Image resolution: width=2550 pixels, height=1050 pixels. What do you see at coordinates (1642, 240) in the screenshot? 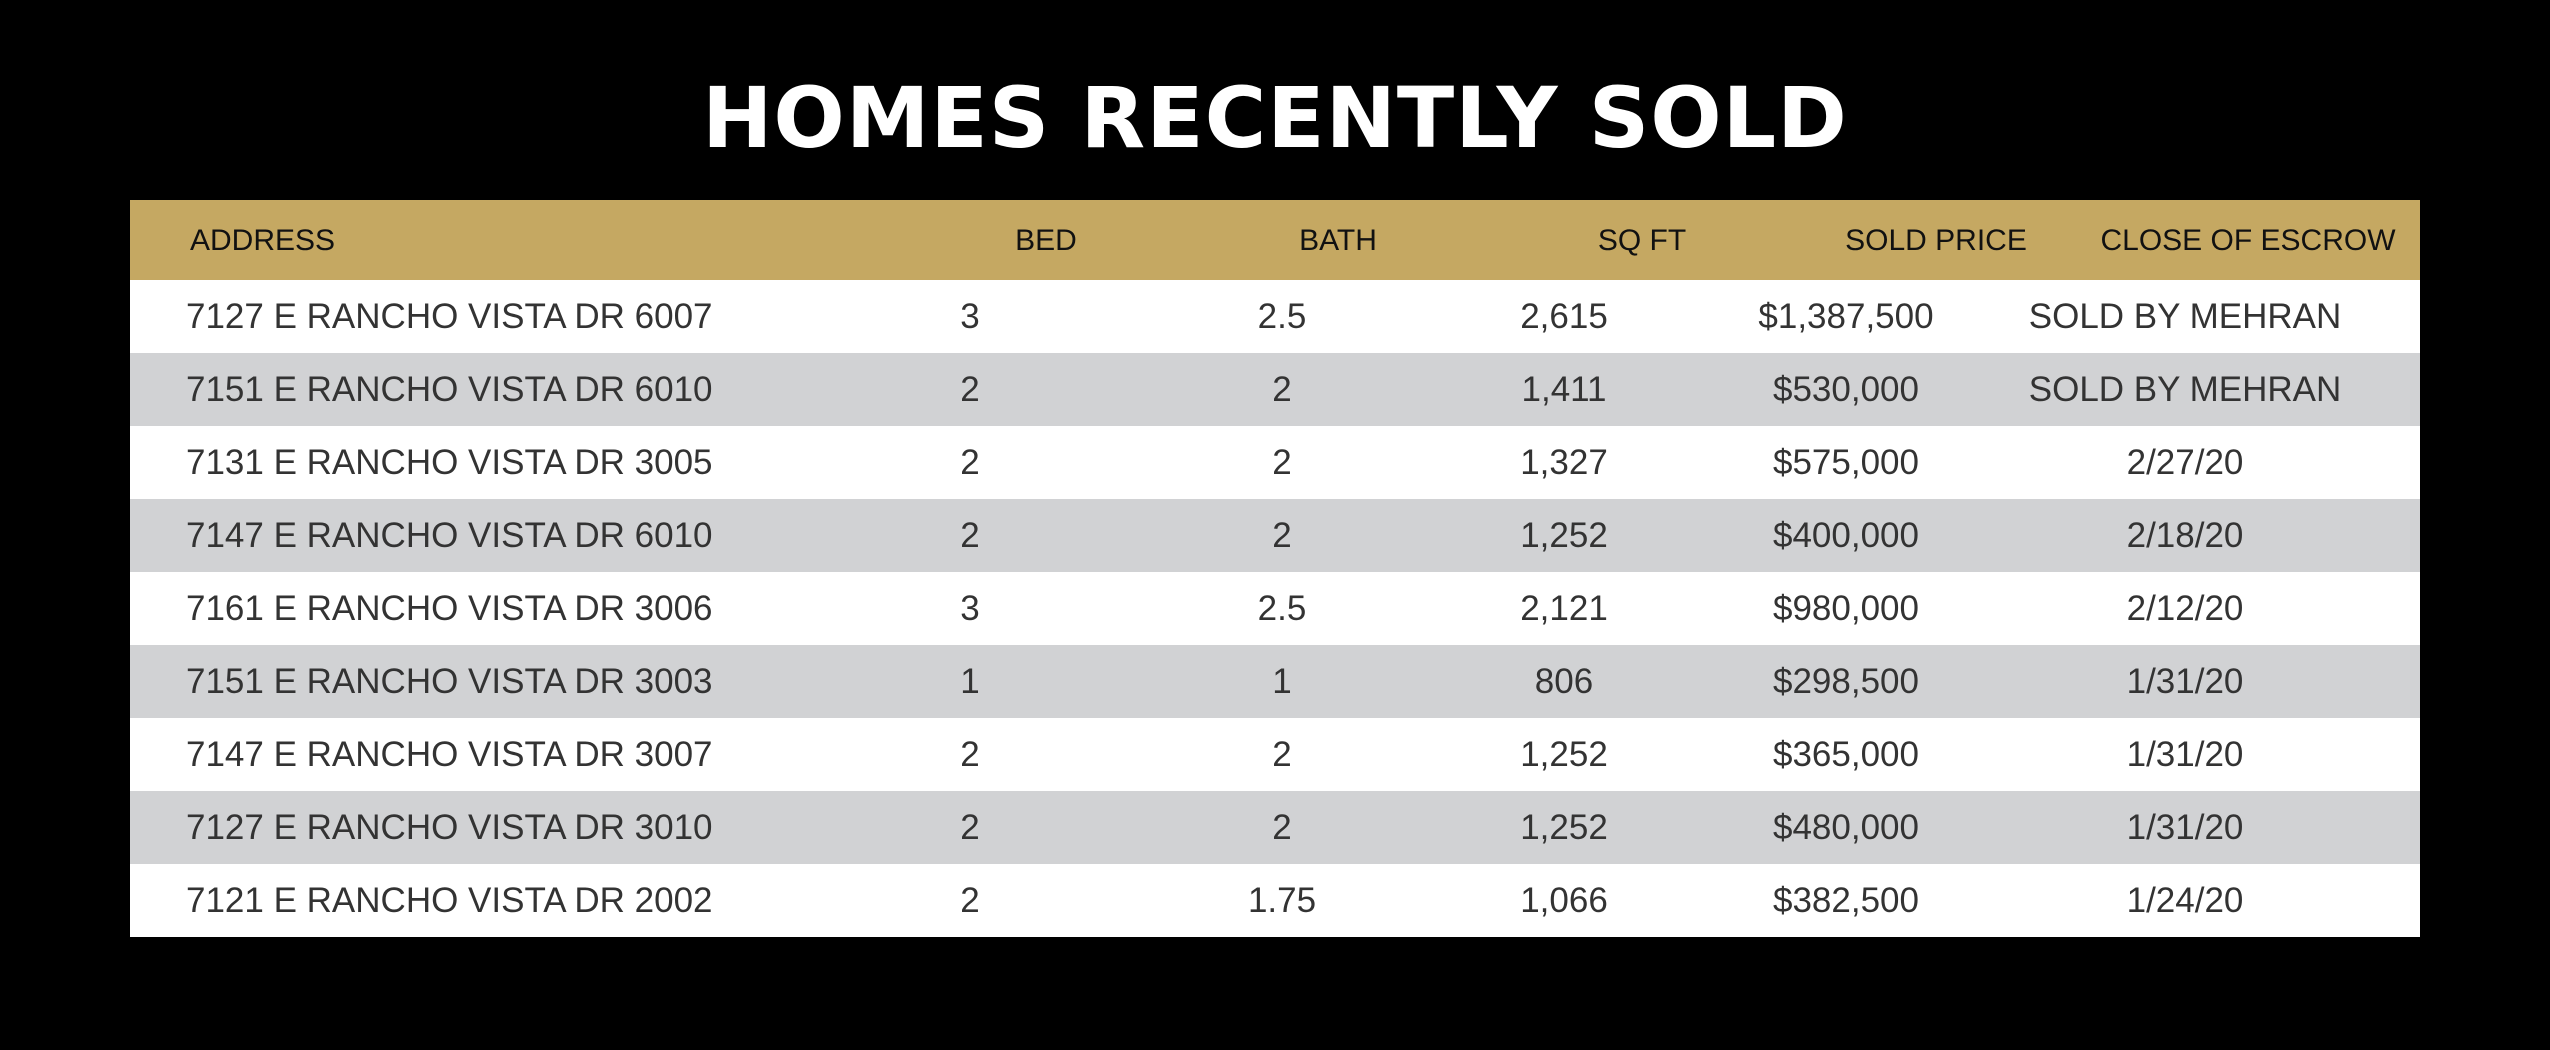
I see `header-sqft: SQ FT` at bounding box center [1642, 240].